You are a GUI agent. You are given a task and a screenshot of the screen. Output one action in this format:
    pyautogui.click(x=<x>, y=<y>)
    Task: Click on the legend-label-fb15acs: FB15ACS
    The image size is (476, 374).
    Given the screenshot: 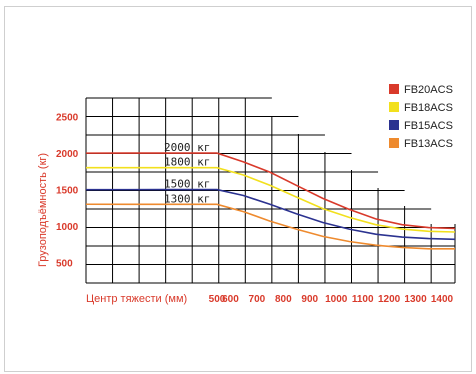 What is the action you would take?
    pyautogui.click(x=428, y=126)
    